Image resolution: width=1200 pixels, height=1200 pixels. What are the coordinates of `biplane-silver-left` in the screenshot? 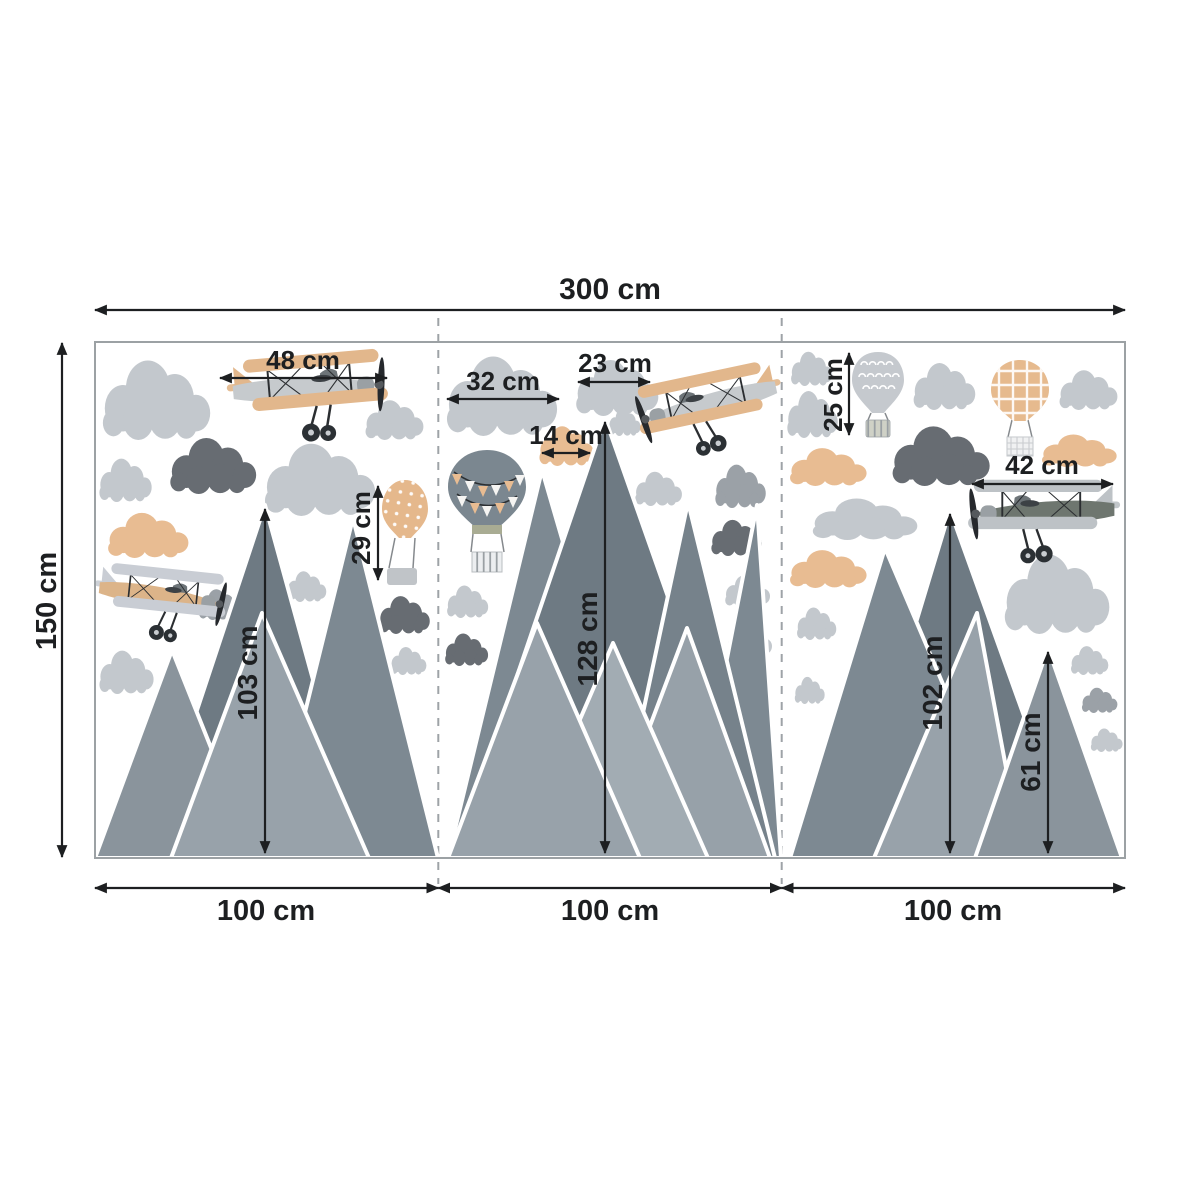 It's located at (159, 604).